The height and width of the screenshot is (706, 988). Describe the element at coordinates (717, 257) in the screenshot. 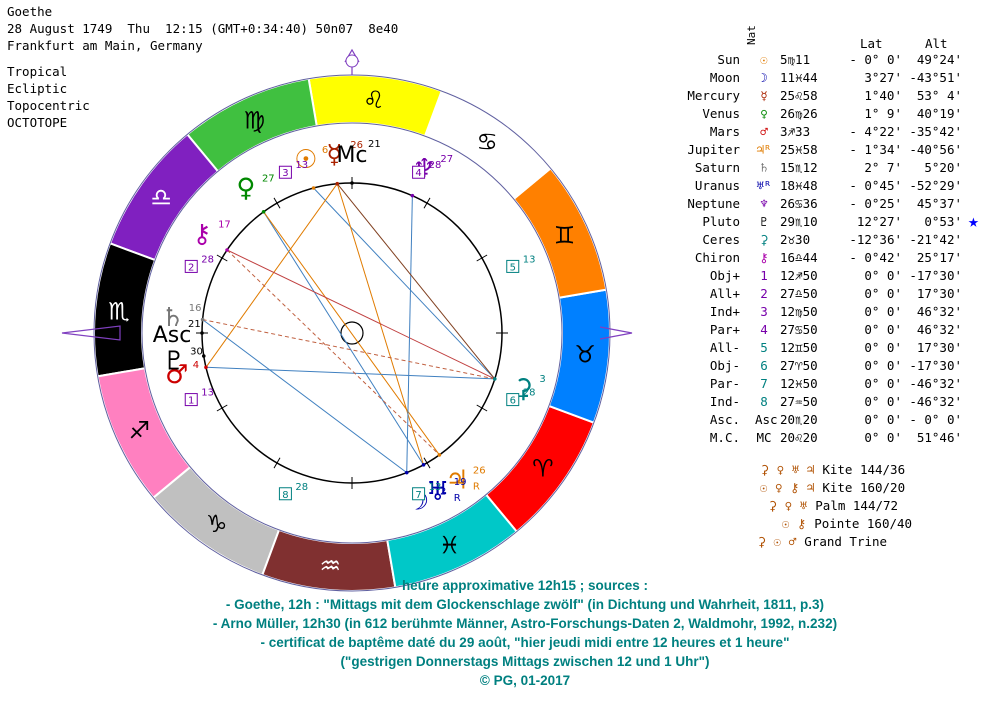

I see `planet-name: Chiron` at that location.